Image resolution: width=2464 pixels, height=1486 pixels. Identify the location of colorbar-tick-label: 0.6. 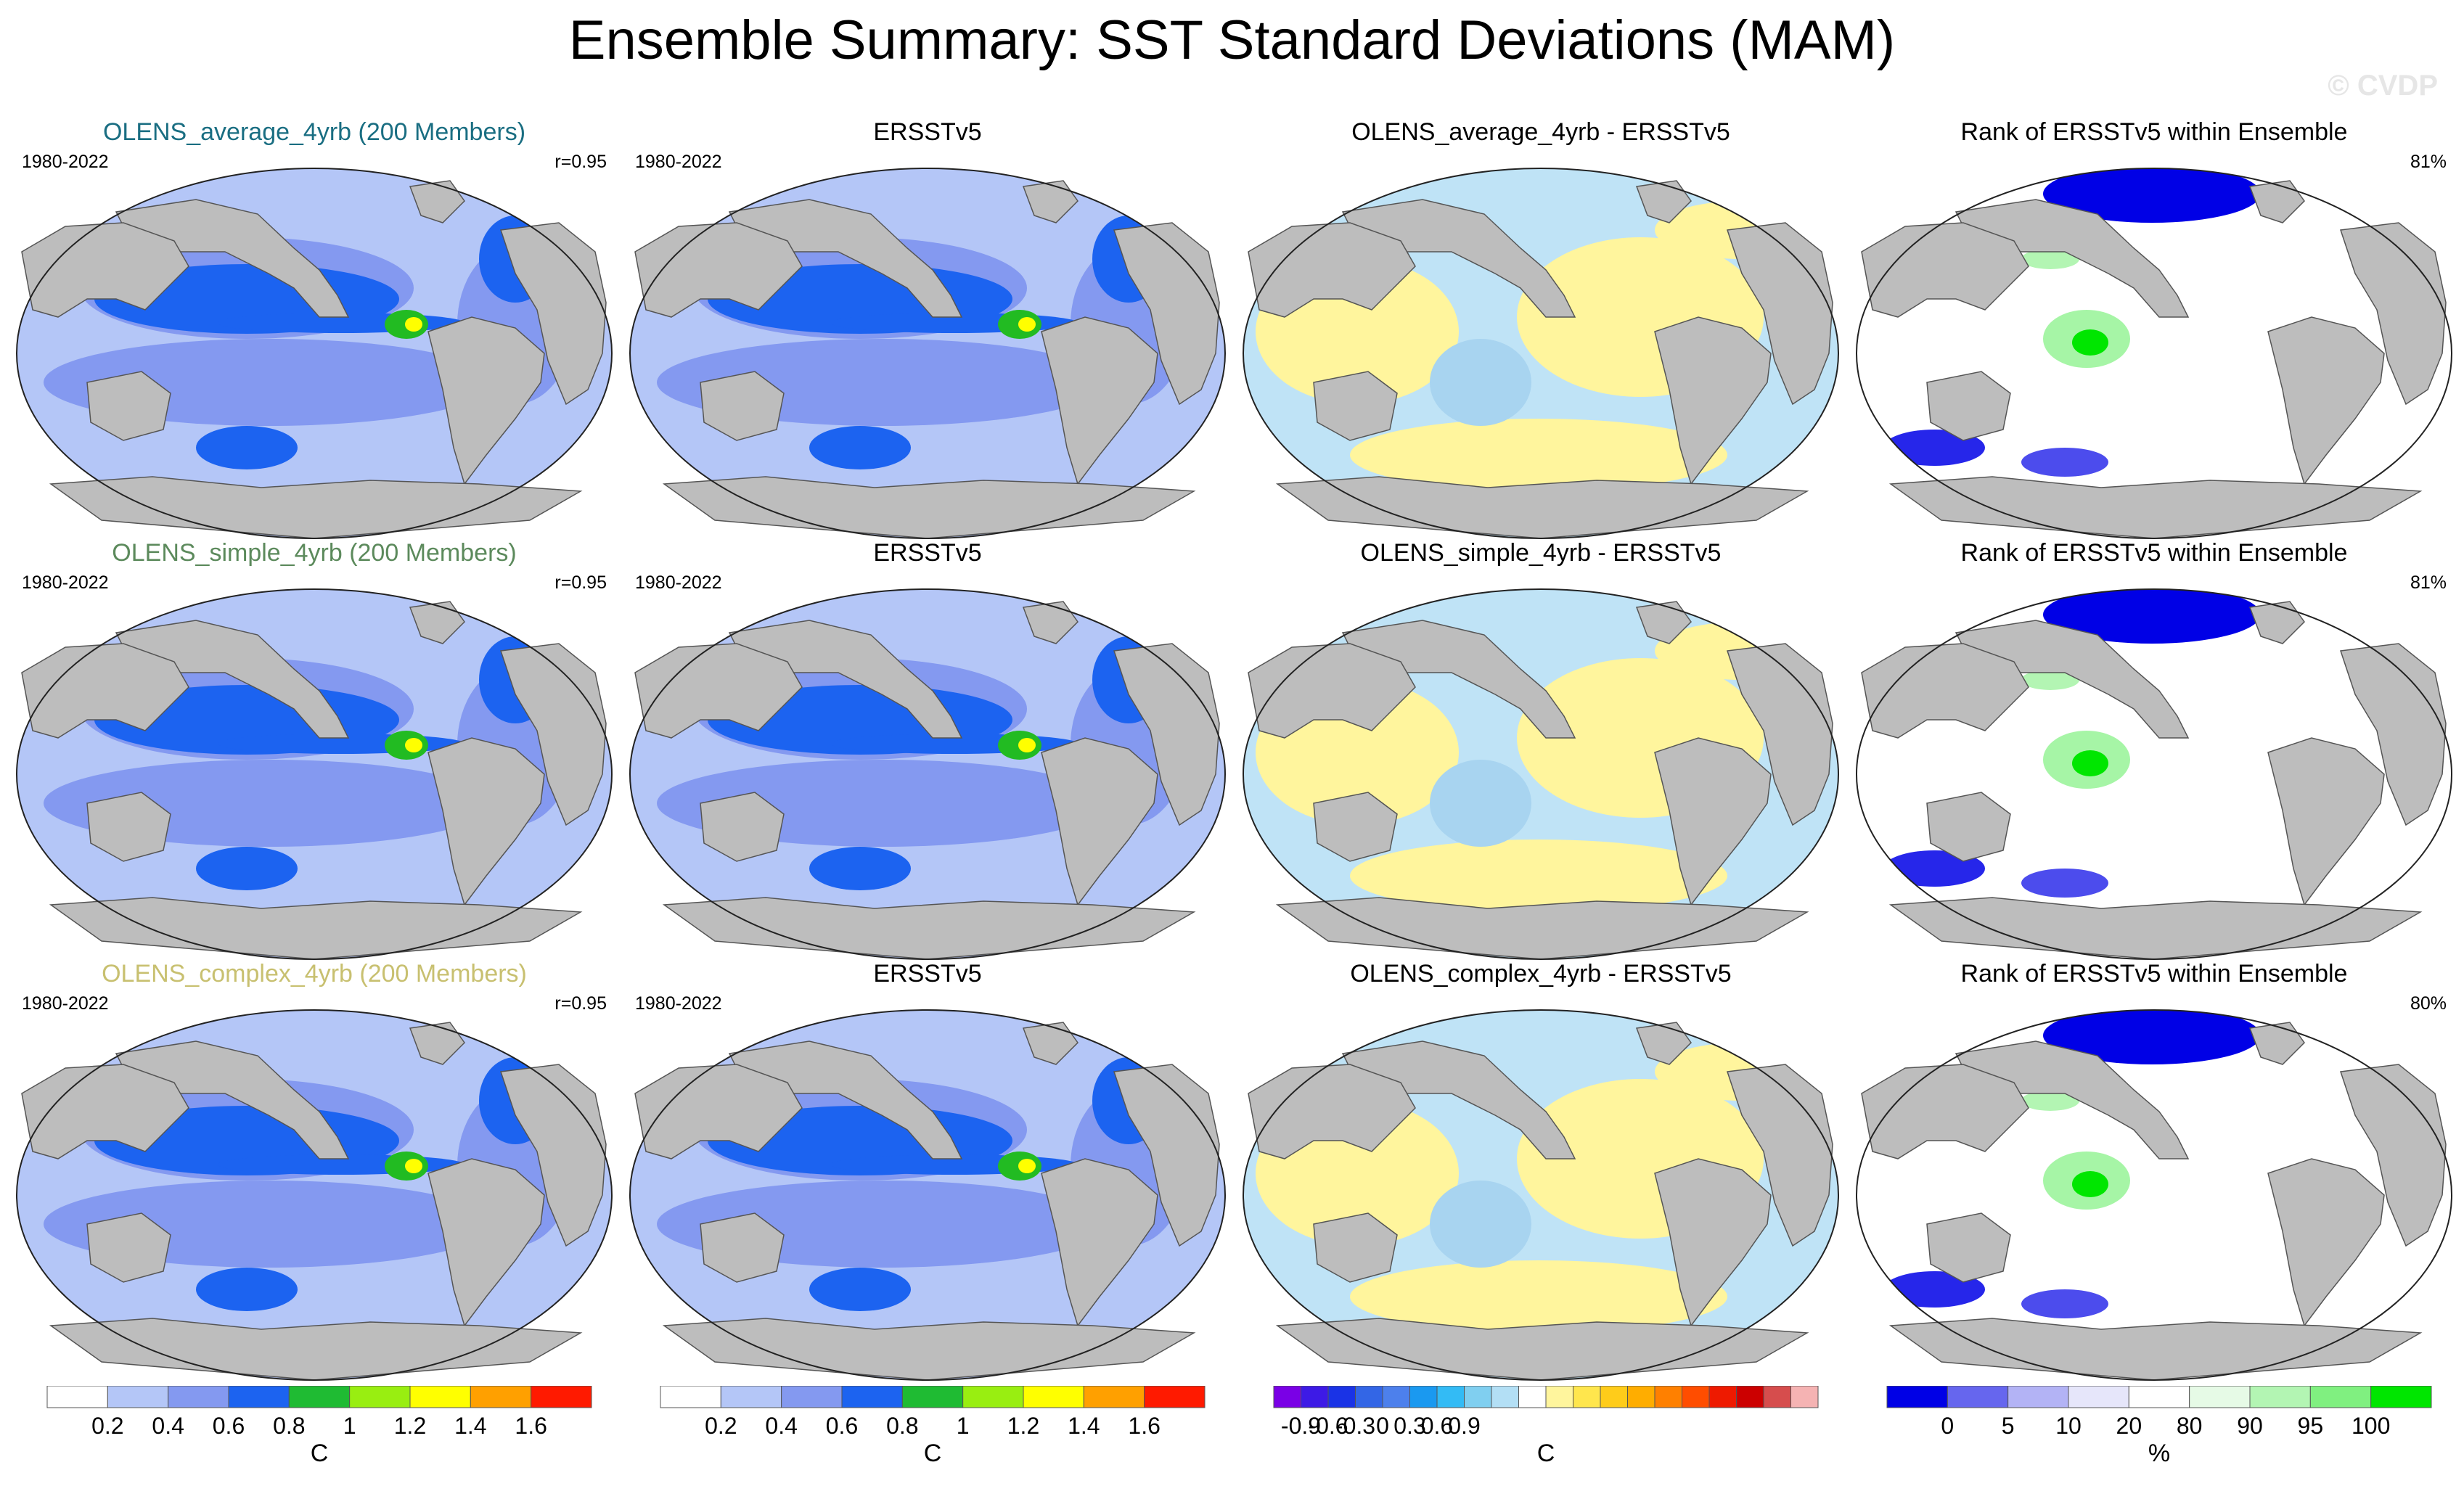
(1437, 1426).